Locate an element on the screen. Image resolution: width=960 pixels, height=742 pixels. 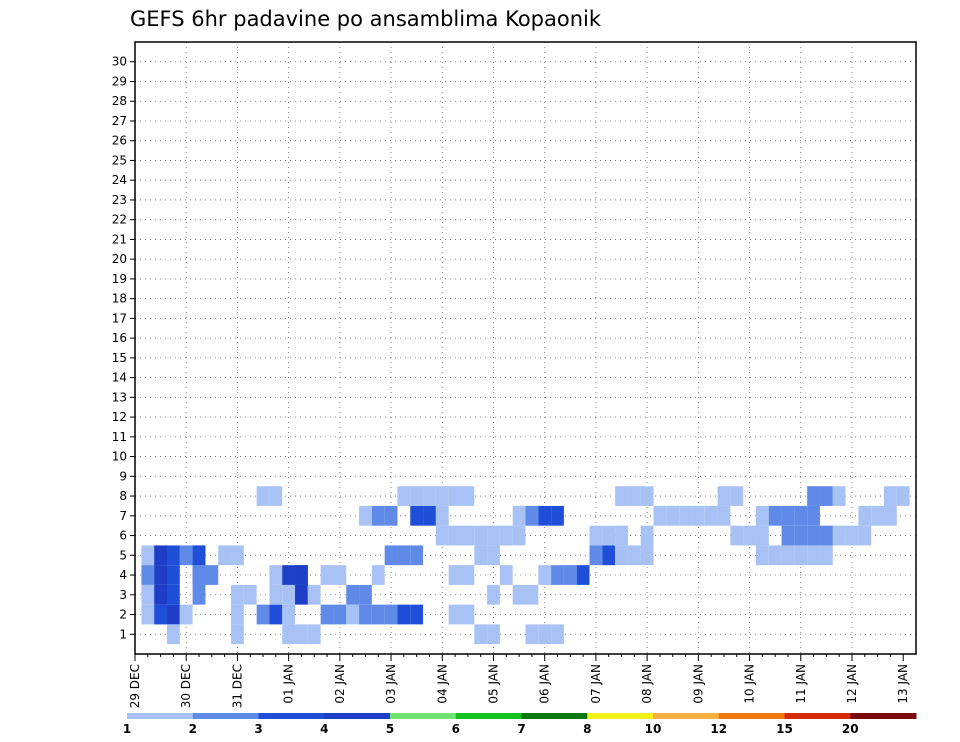
colorbar-label: 4 is located at coordinates (324, 729).